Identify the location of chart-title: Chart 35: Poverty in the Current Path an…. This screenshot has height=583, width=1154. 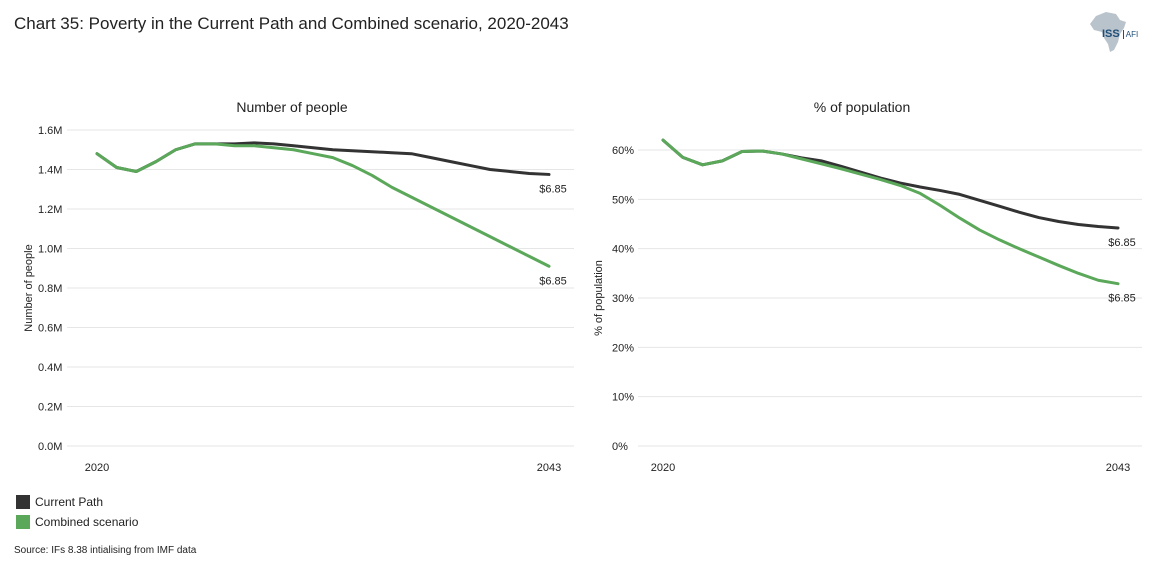
(291, 23).